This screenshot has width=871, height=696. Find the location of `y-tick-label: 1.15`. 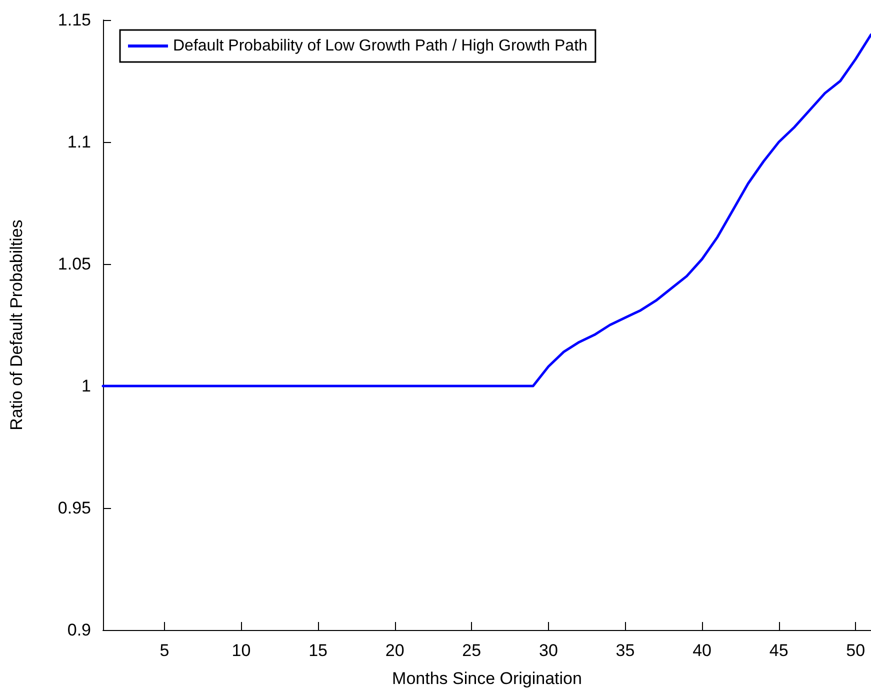

y-tick-label: 1.15 is located at coordinates (74, 20).